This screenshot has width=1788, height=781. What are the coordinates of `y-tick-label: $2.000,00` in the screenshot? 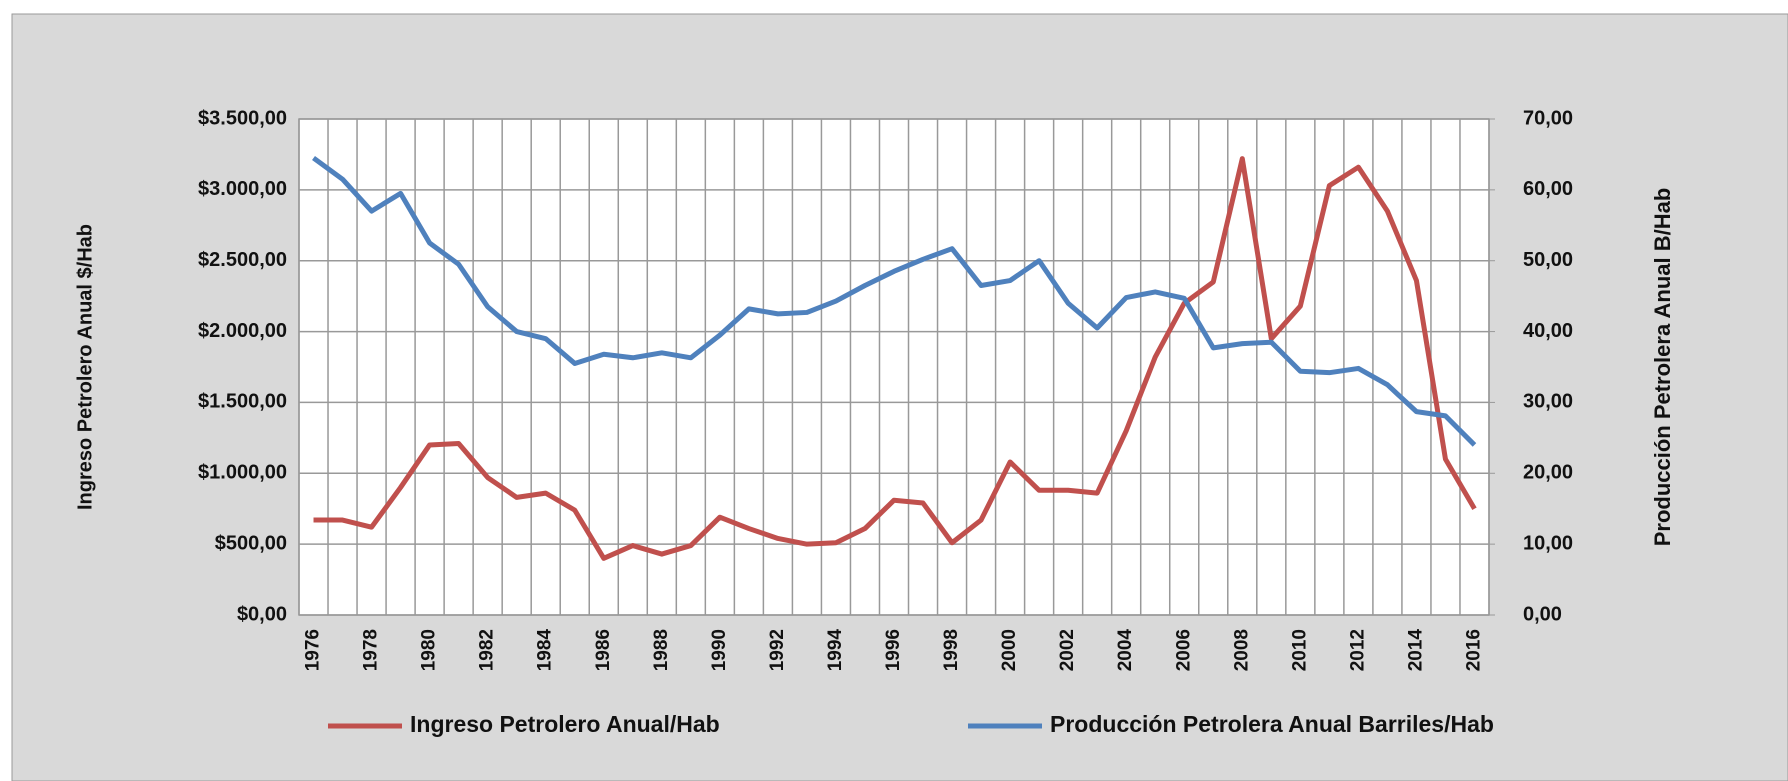 It's located at (242, 331).